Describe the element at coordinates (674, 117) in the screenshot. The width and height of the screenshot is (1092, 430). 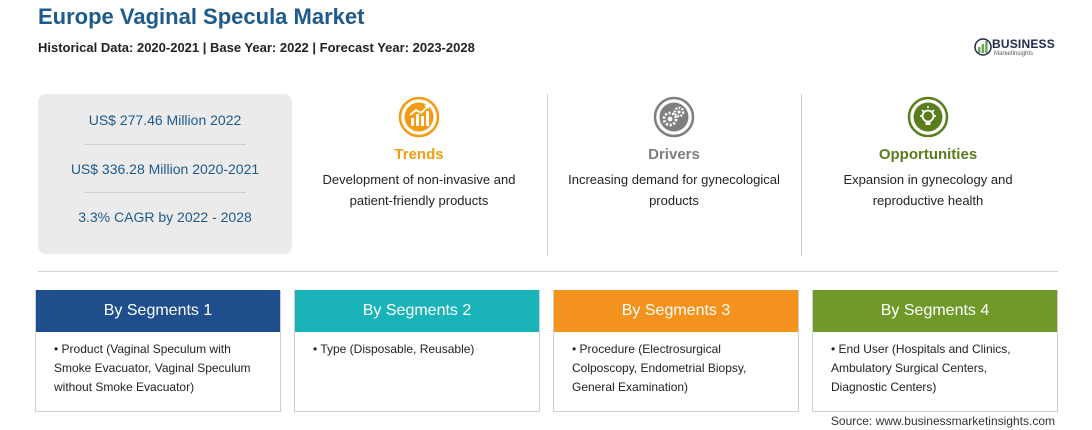
I see `gears-icon` at that location.